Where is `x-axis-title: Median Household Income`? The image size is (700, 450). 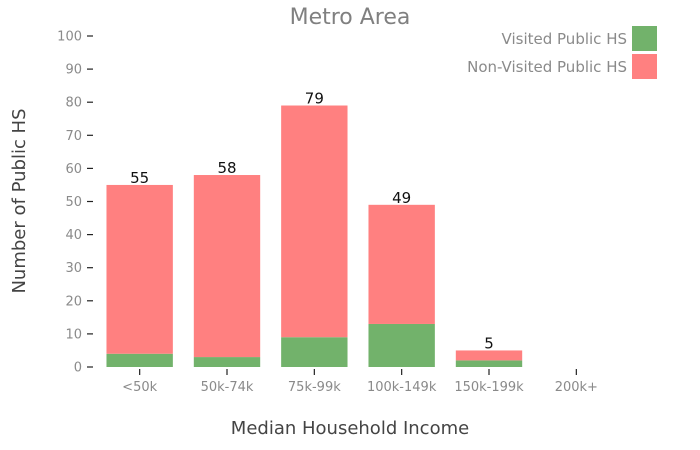 x-axis-title: Median Household Income is located at coordinates (350, 428).